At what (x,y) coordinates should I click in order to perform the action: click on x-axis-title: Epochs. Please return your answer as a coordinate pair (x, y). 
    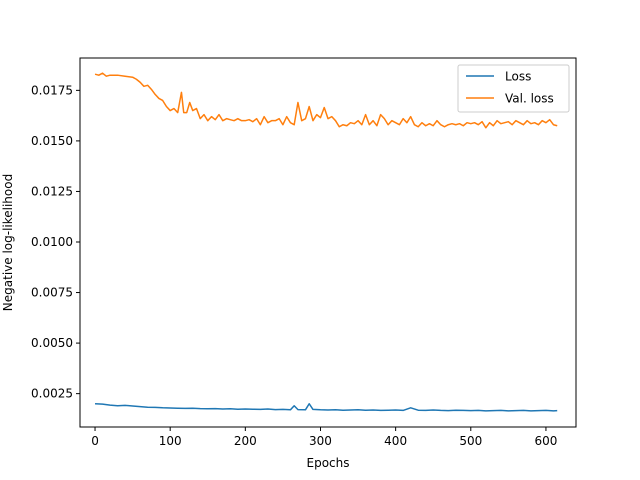
    Looking at the image, I should click on (328, 463).